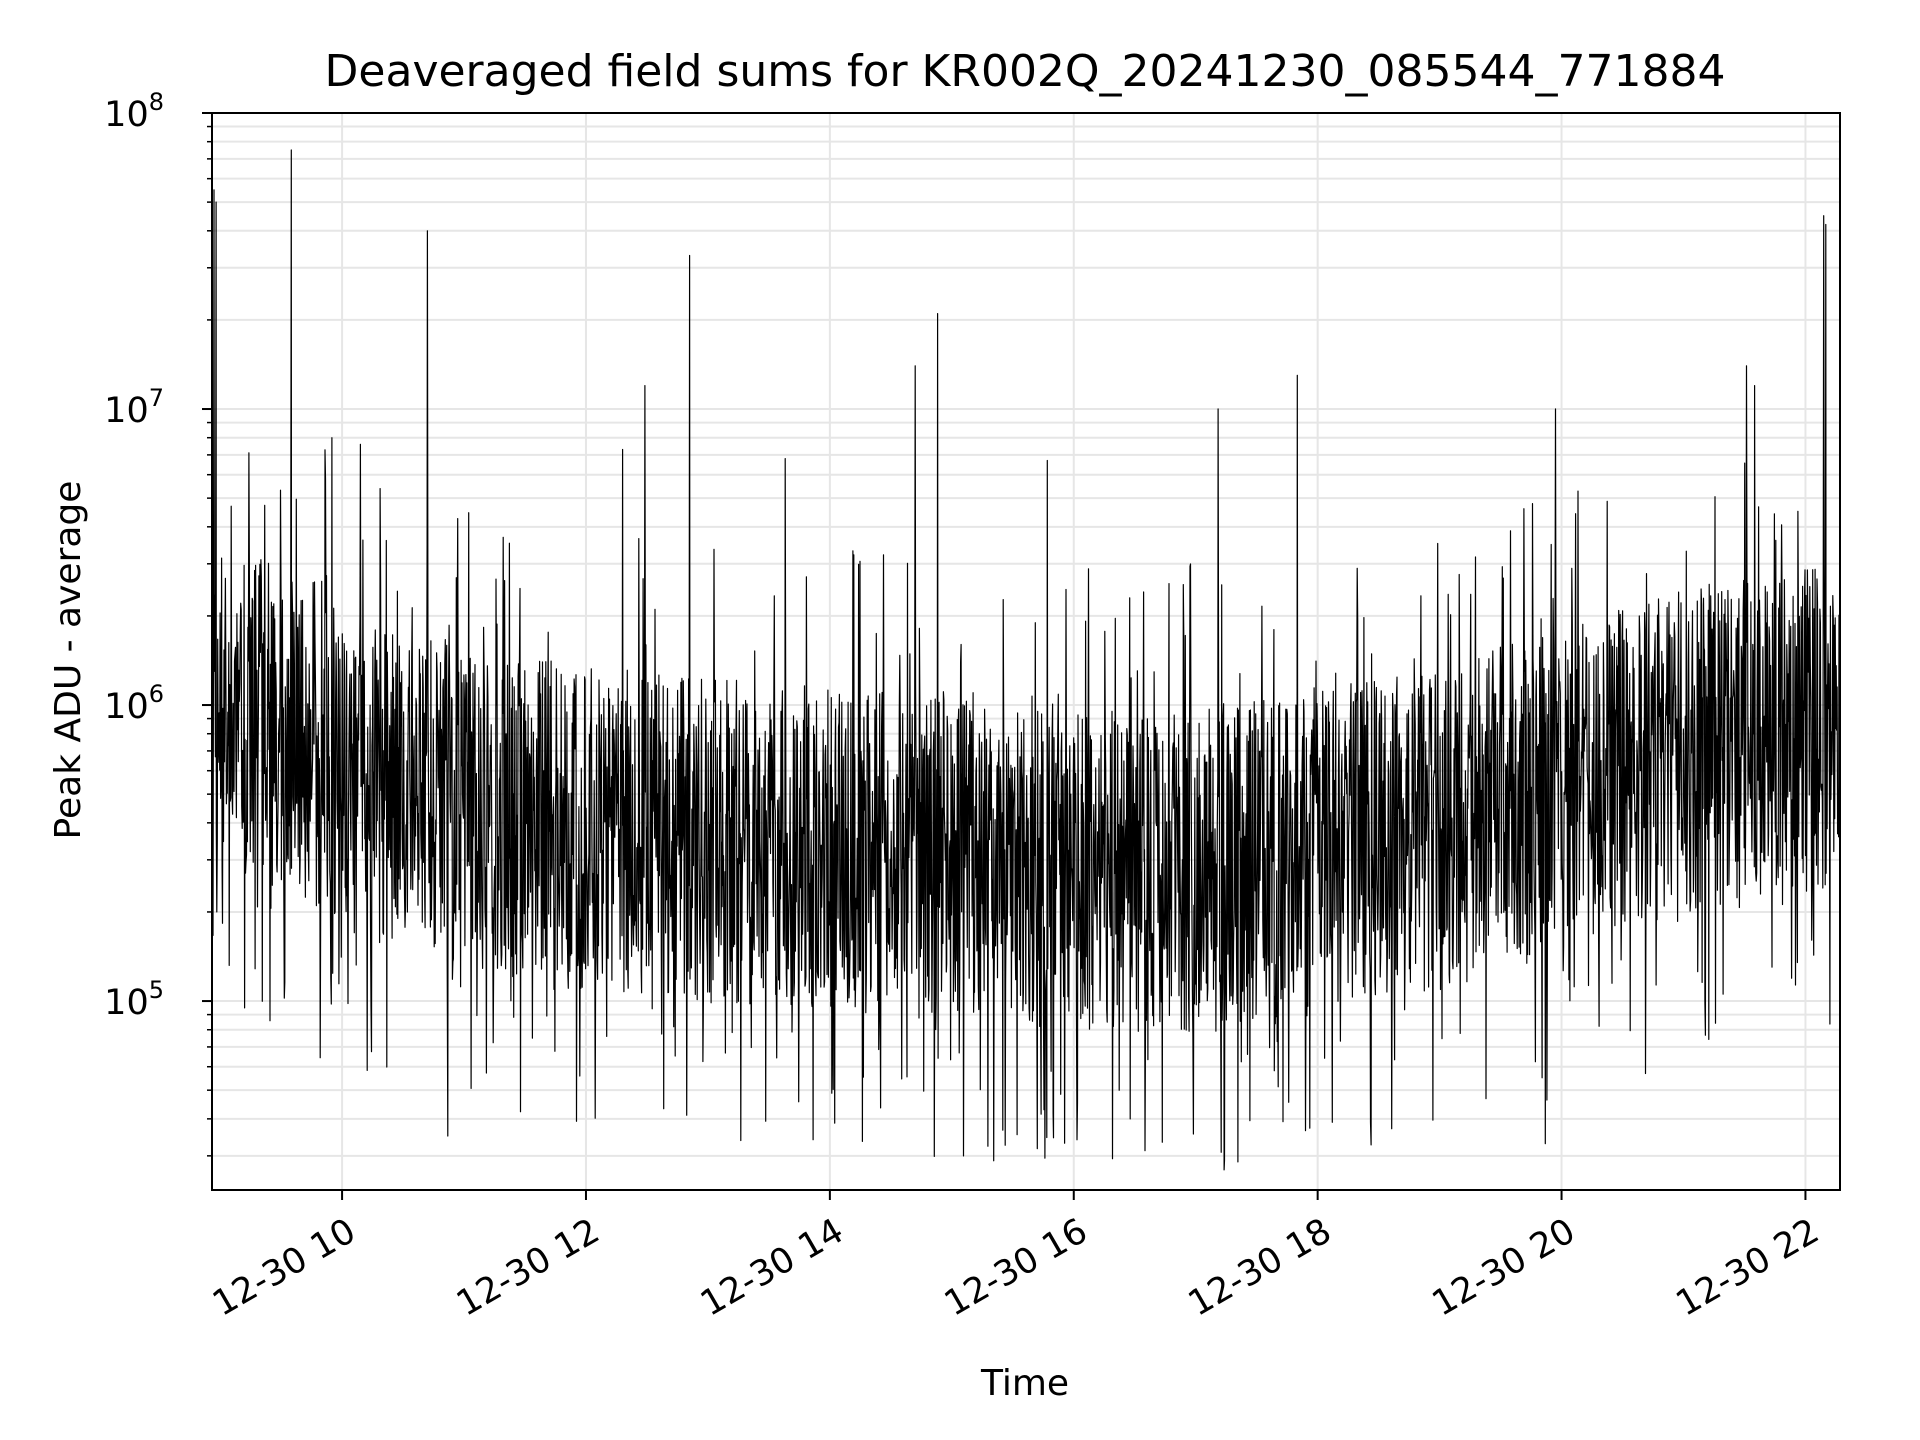 Image resolution: width=1920 pixels, height=1440 pixels. I want to click on y-axis-label: Peak ADU - average, so click(68, 660).